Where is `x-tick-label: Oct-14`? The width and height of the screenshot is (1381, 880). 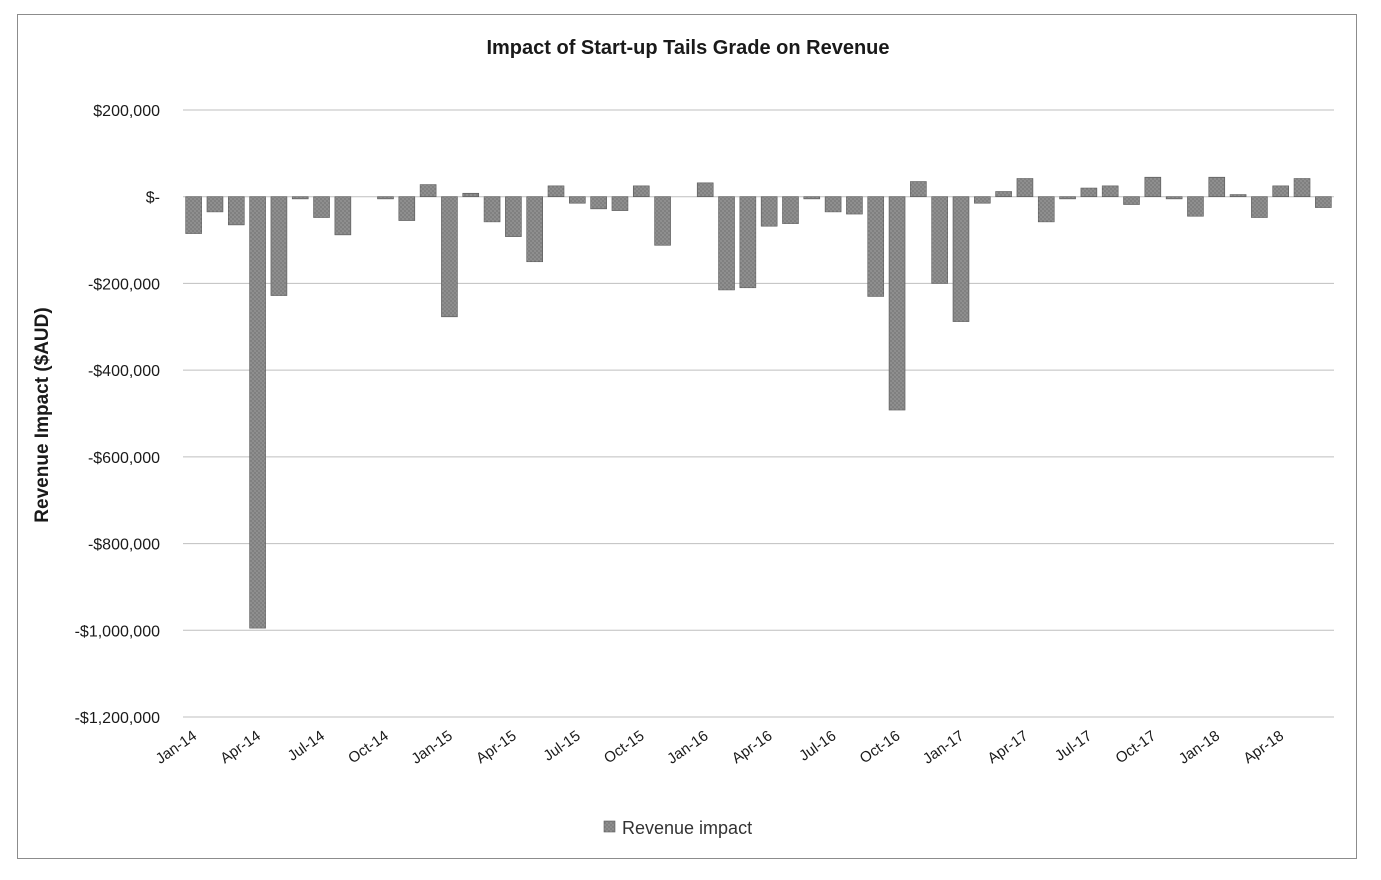
x-tick-label: Oct-14 is located at coordinates (368, 747).